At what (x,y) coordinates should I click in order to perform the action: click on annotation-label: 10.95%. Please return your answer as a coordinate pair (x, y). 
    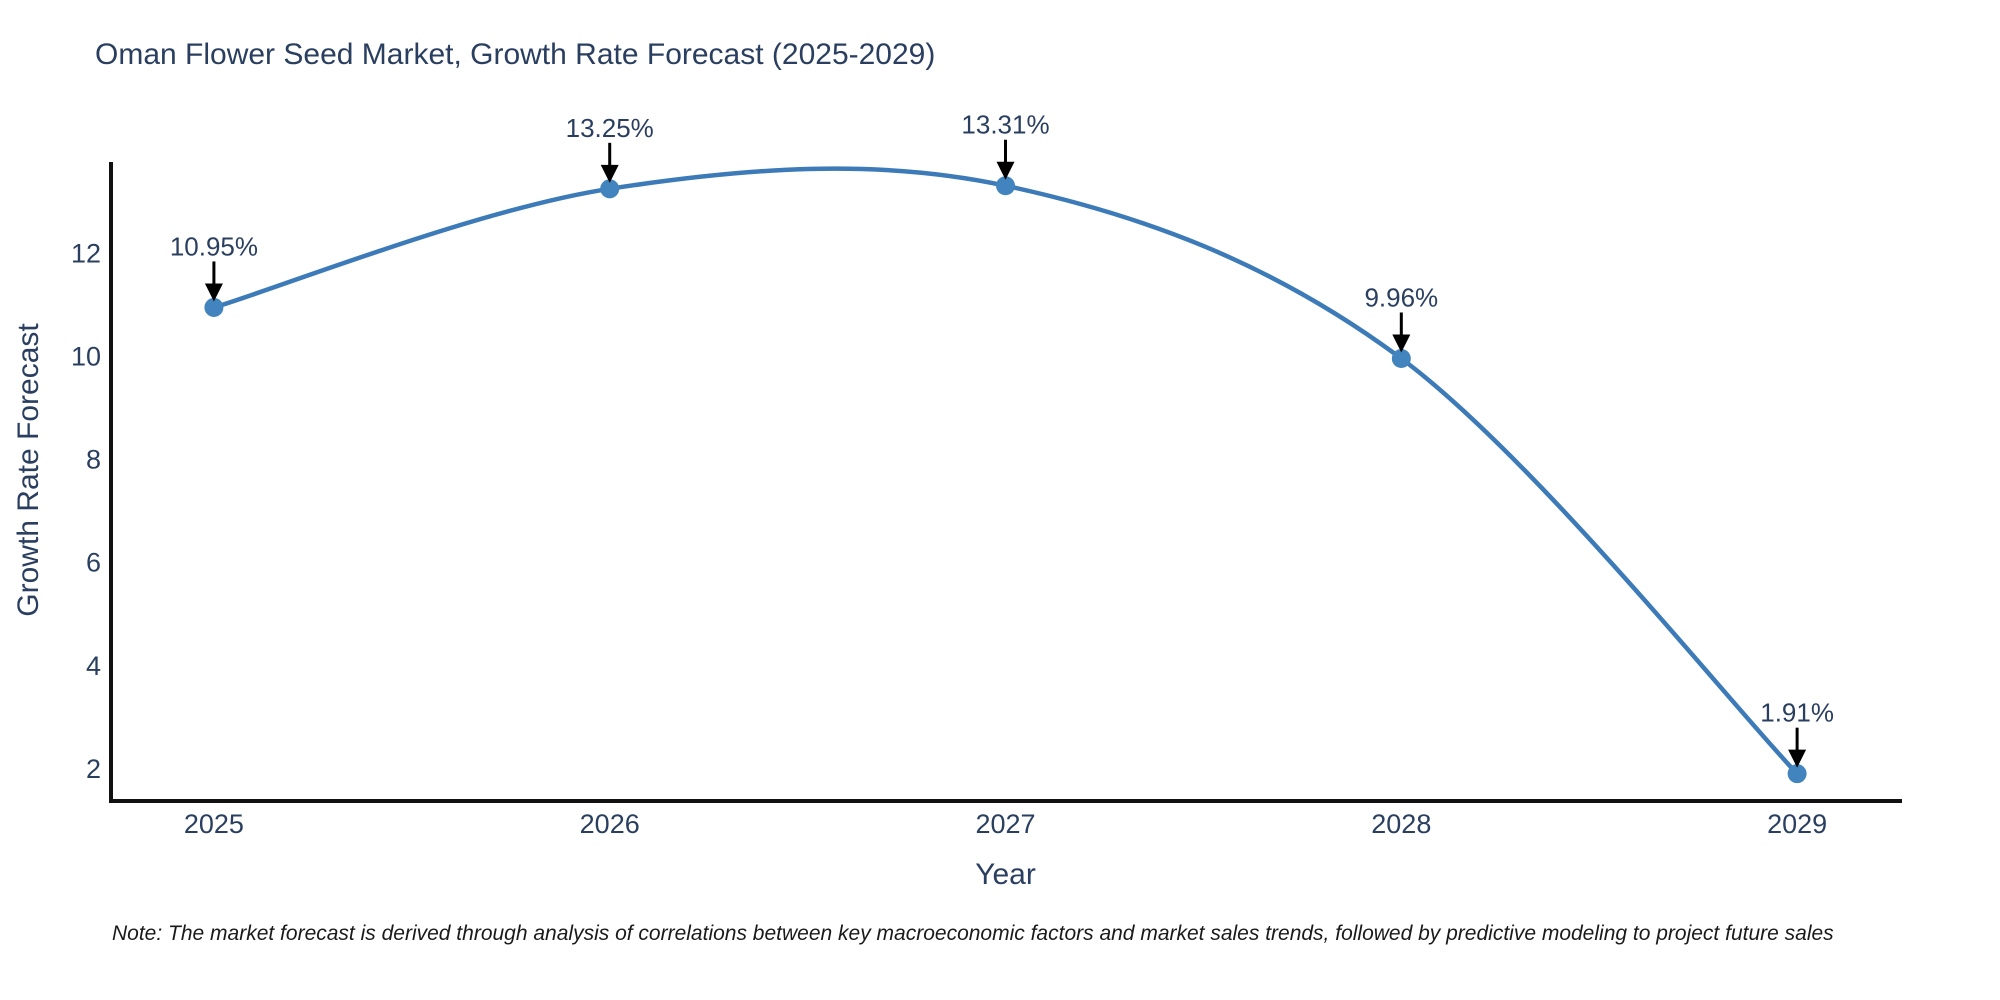
    Looking at the image, I should click on (214, 246).